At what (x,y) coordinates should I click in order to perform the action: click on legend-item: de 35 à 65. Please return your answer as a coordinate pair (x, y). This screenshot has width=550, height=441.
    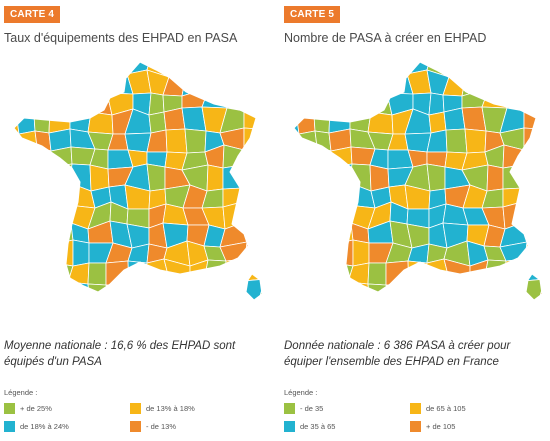
    Looking at the image, I should click on (309, 426).